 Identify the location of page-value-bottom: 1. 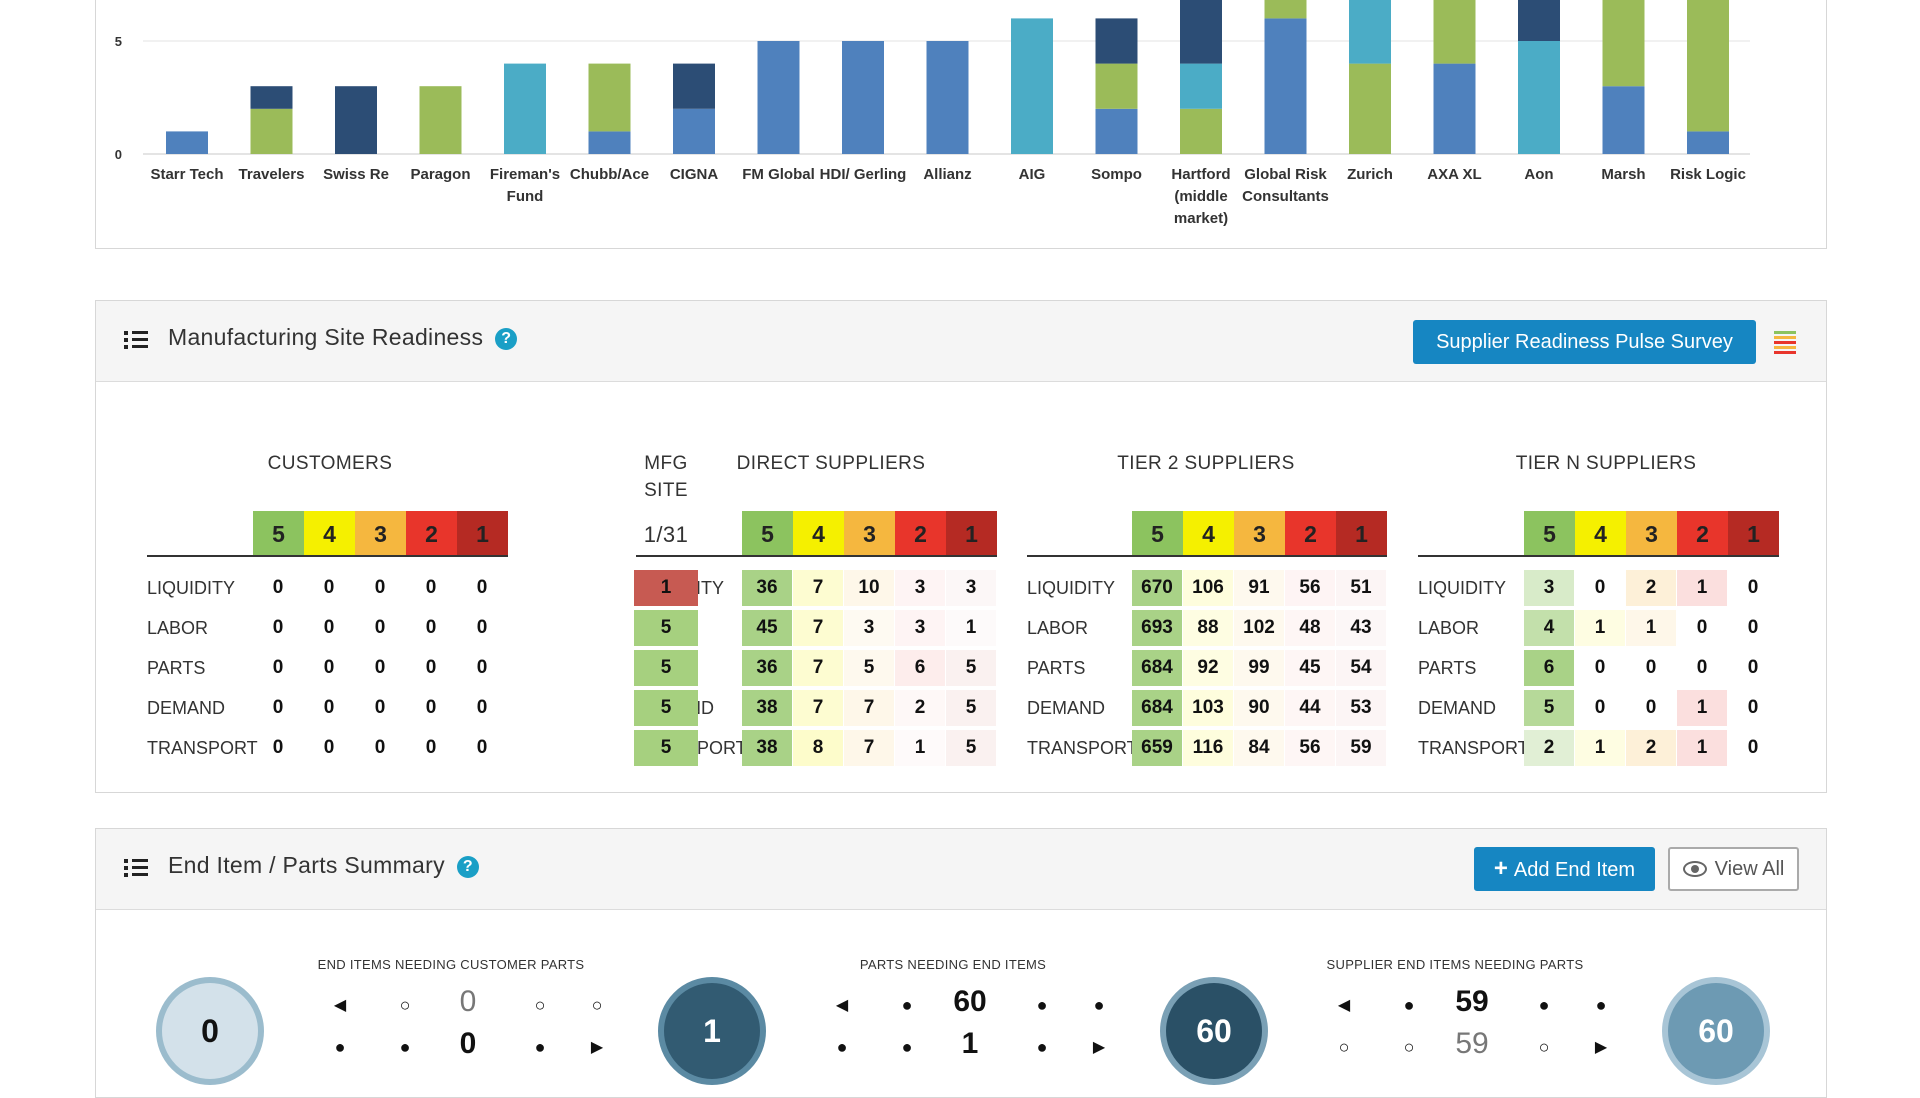
(970, 1043).